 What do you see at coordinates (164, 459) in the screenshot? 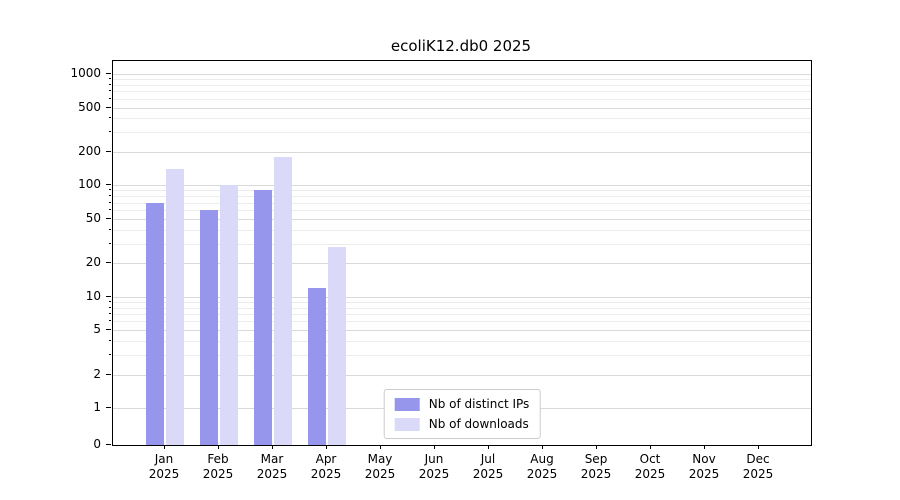
I see `x-tick-label-line: Jan` at bounding box center [164, 459].